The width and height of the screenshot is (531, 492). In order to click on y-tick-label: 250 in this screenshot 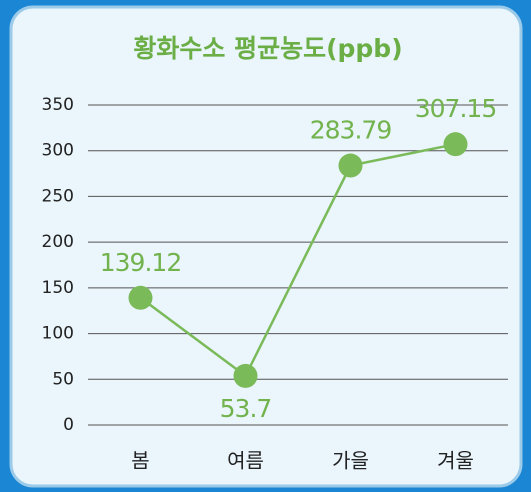, I will do `click(58, 196)`.